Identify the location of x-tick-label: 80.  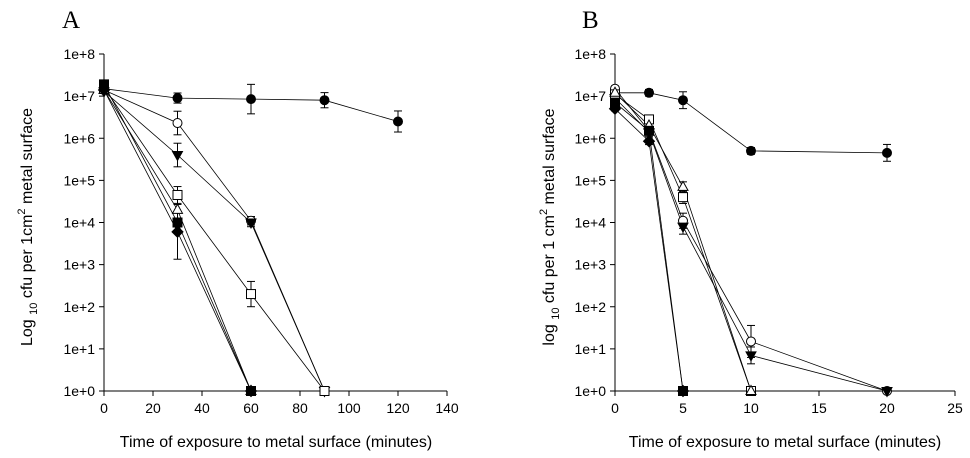
(300, 408).